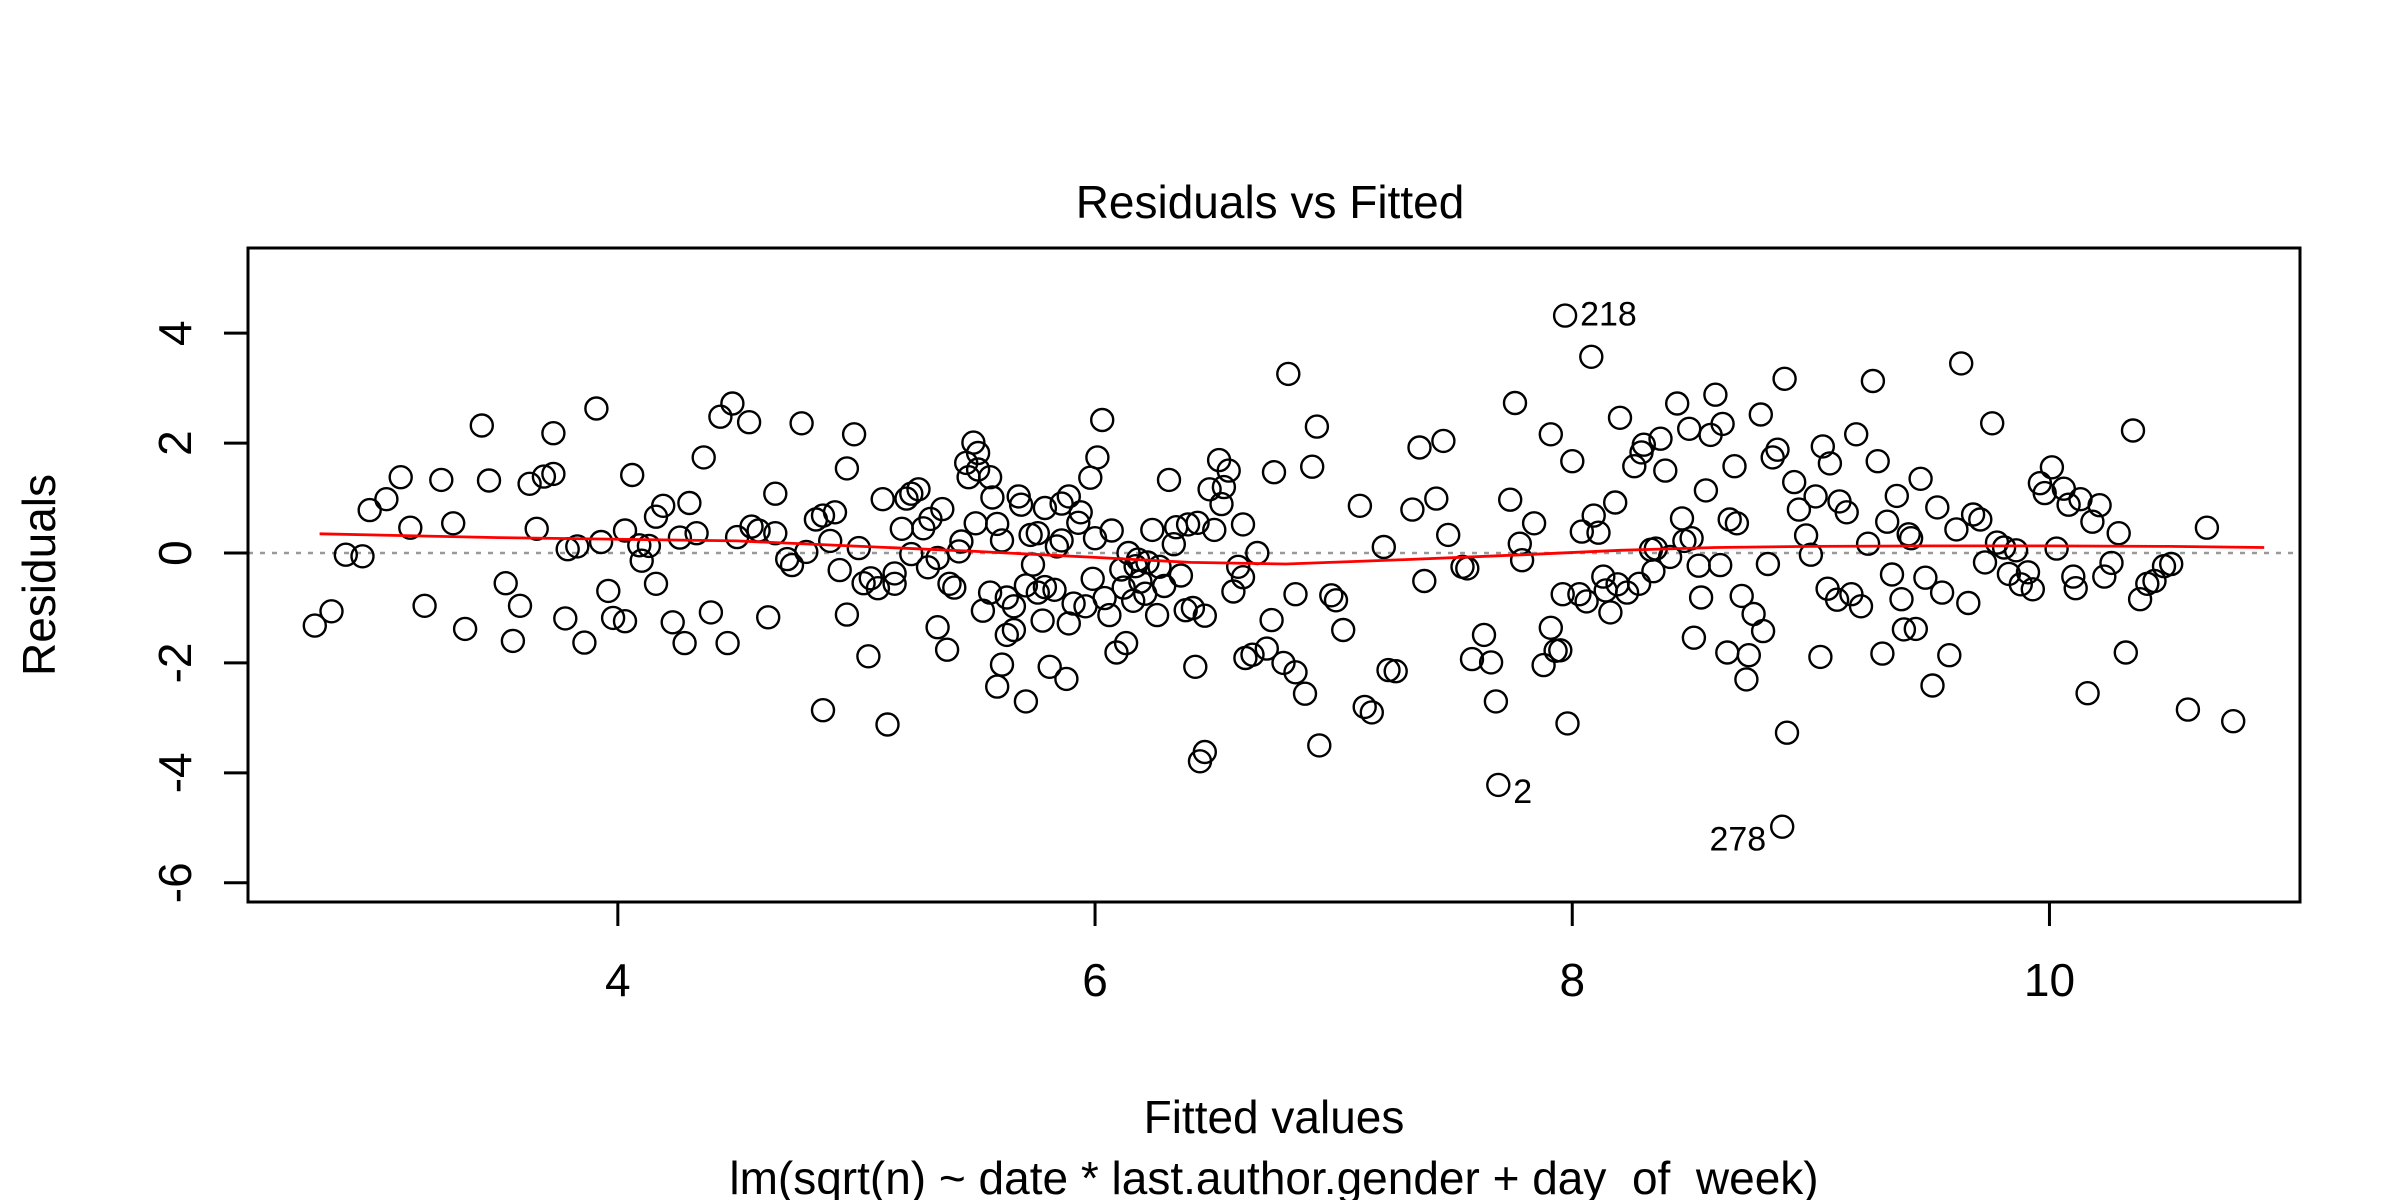 Image resolution: width=2400 pixels, height=1200 pixels. What do you see at coordinates (199, 611) in the screenshot?
I see `y-axis: -6 -4 -2 0 2 4` at bounding box center [199, 611].